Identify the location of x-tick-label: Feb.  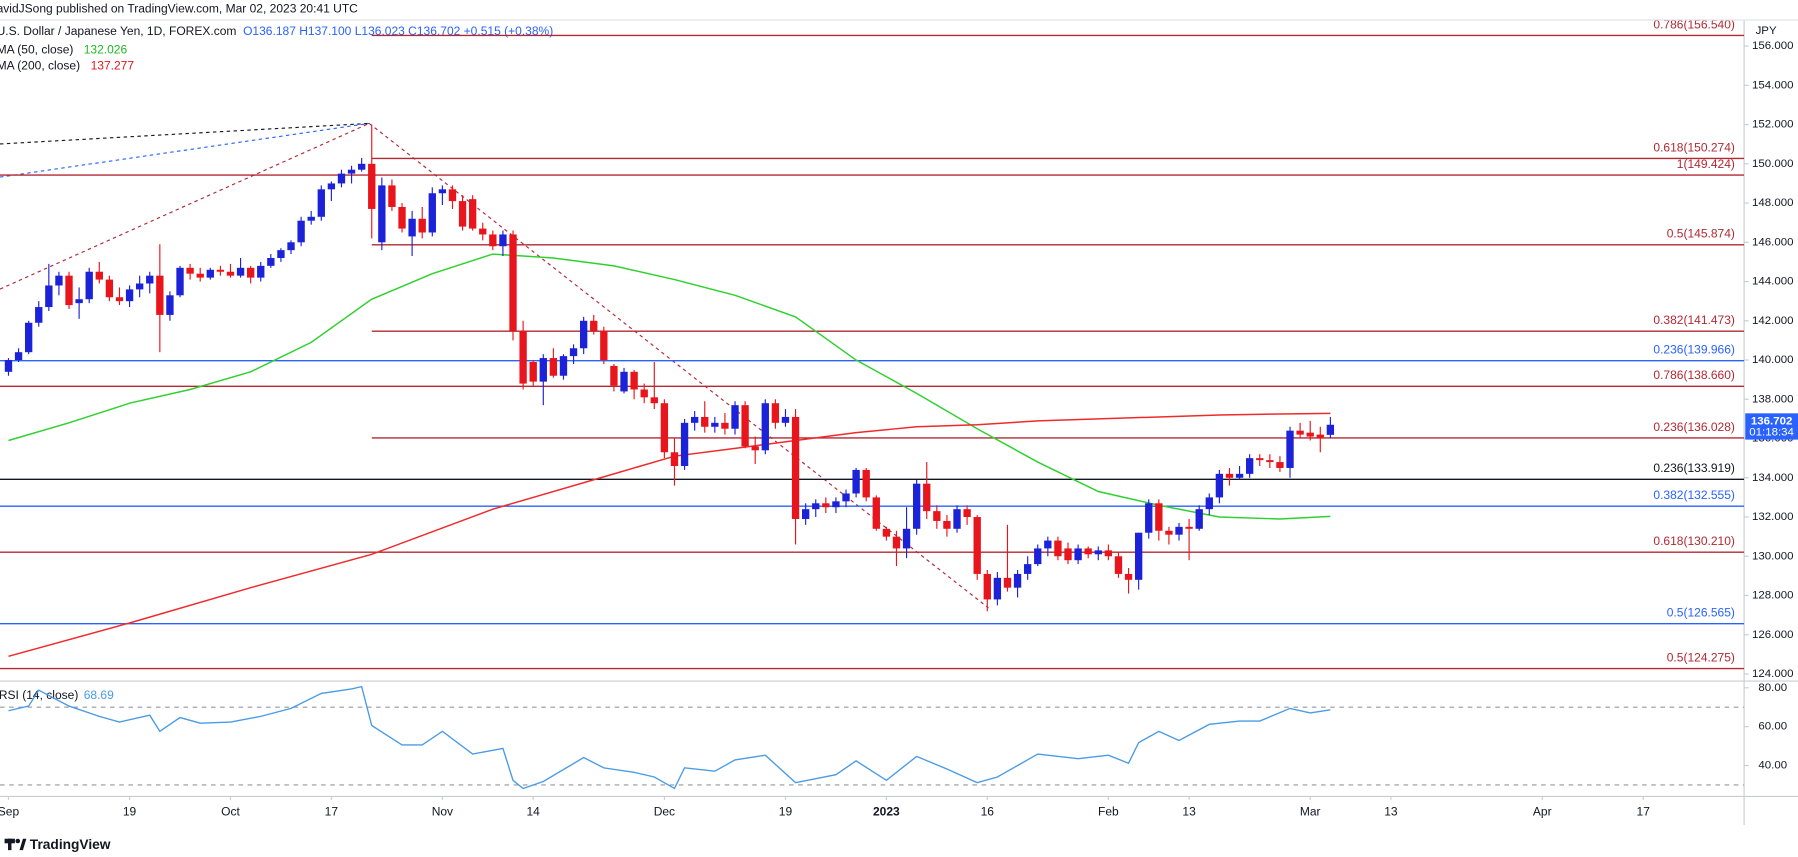
(1108, 812).